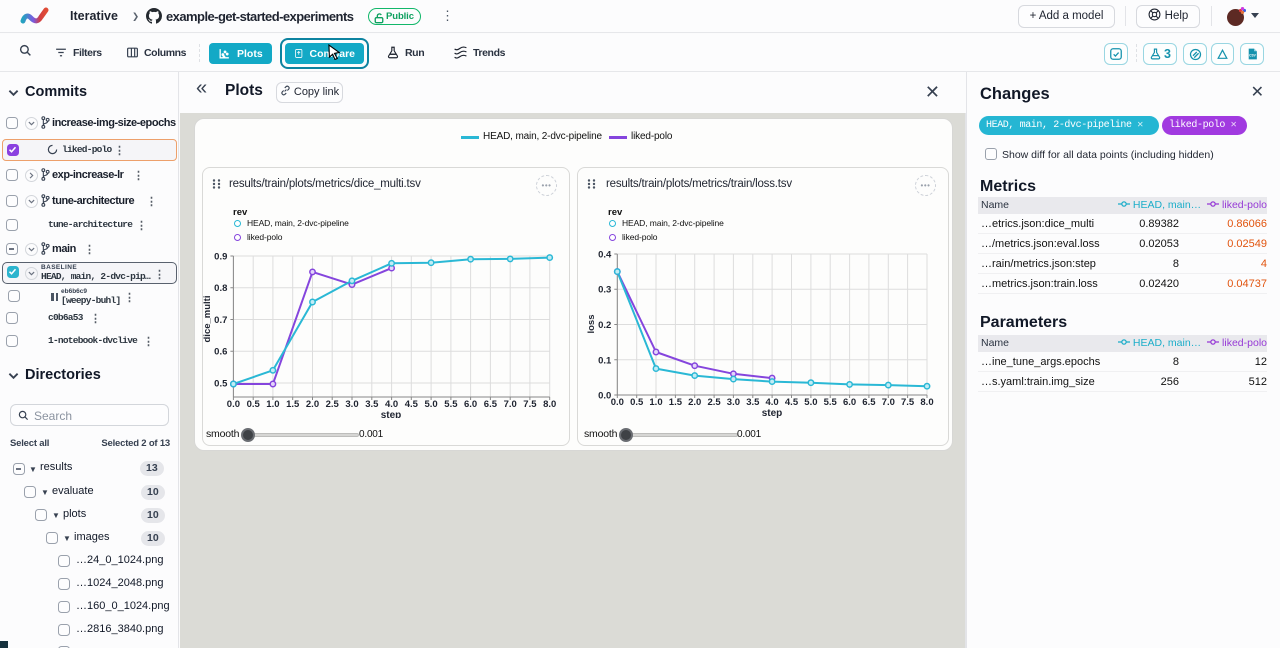 Image resolution: width=1280 pixels, height=648 pixels. I want to click on svg-text: 0.1, so click(605, 360).